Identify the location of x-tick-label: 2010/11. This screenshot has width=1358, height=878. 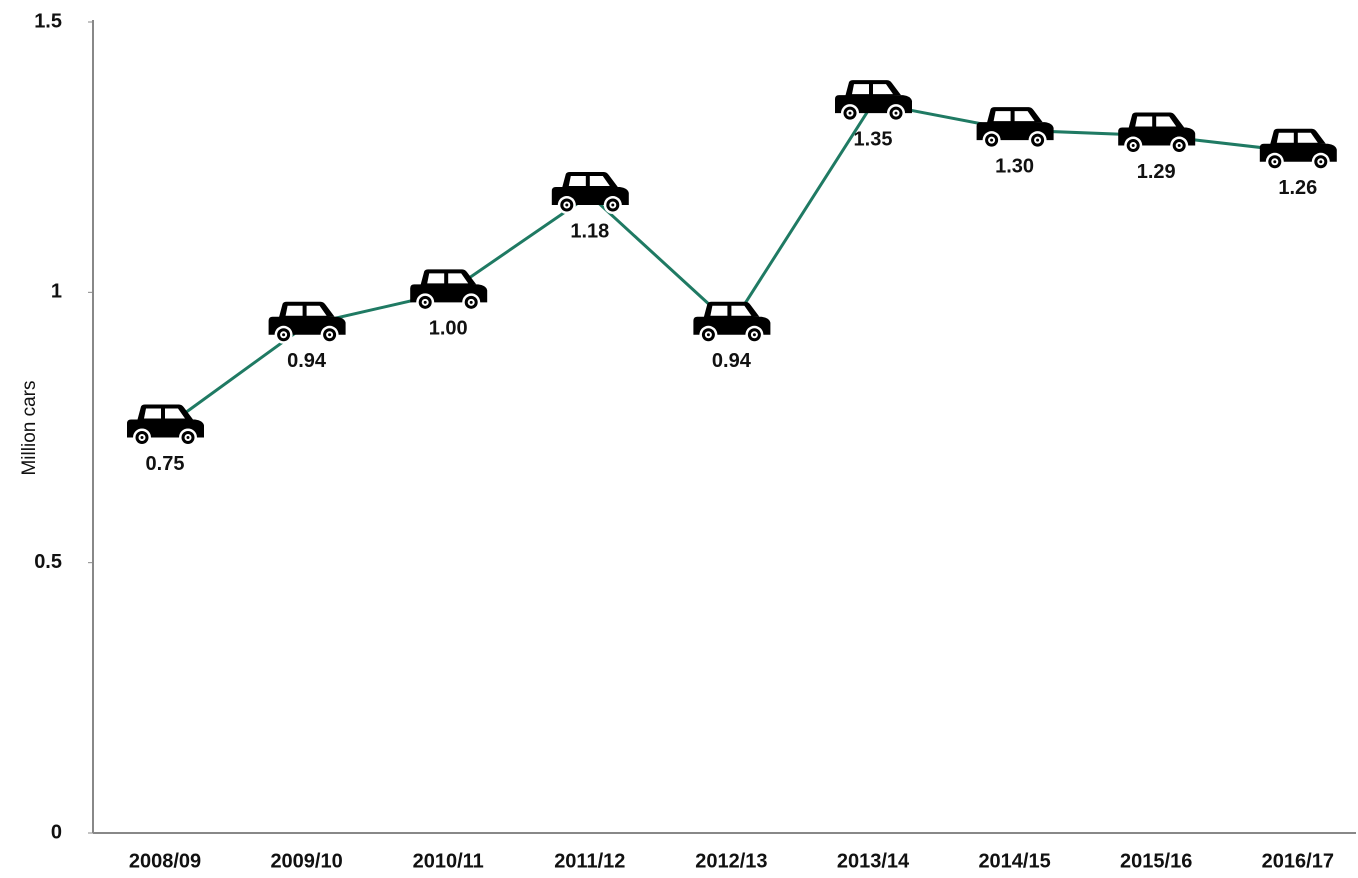
(448, 861).